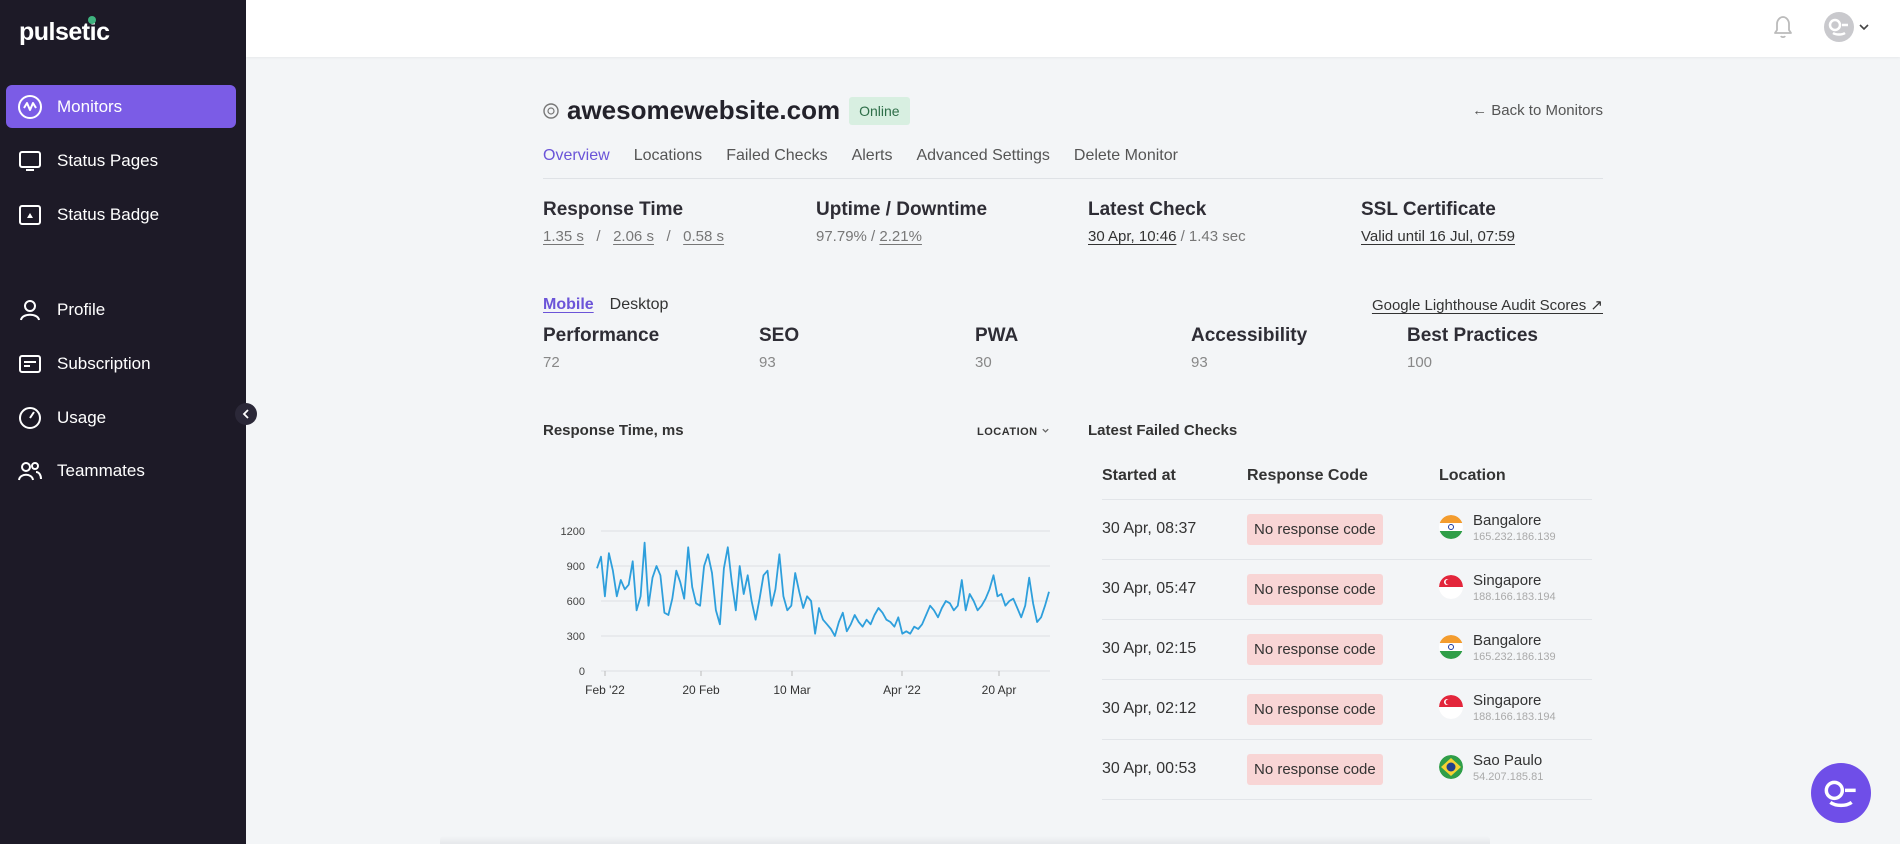 The height and width of the screenshot is (844, 1900). I want to click on globe-icon, so click(551, 110).